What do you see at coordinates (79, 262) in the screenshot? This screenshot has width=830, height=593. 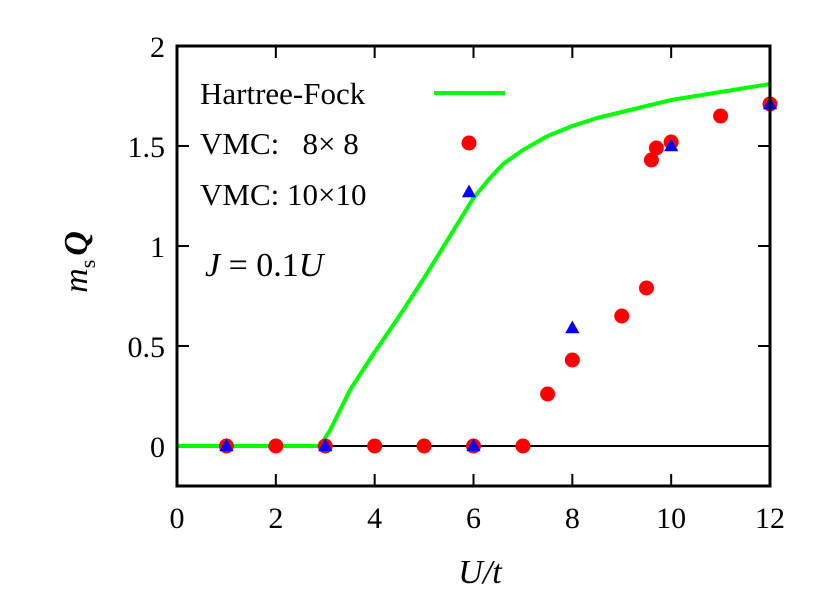 I see `y-axis-title: msQ` at bounding box center [79, 262].